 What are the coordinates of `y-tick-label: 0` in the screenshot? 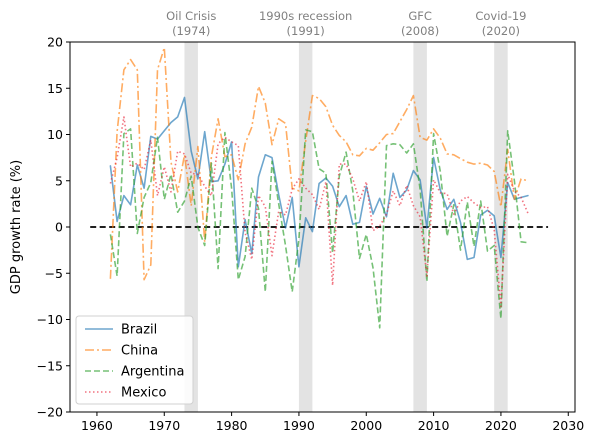 It's located at (59, 227).